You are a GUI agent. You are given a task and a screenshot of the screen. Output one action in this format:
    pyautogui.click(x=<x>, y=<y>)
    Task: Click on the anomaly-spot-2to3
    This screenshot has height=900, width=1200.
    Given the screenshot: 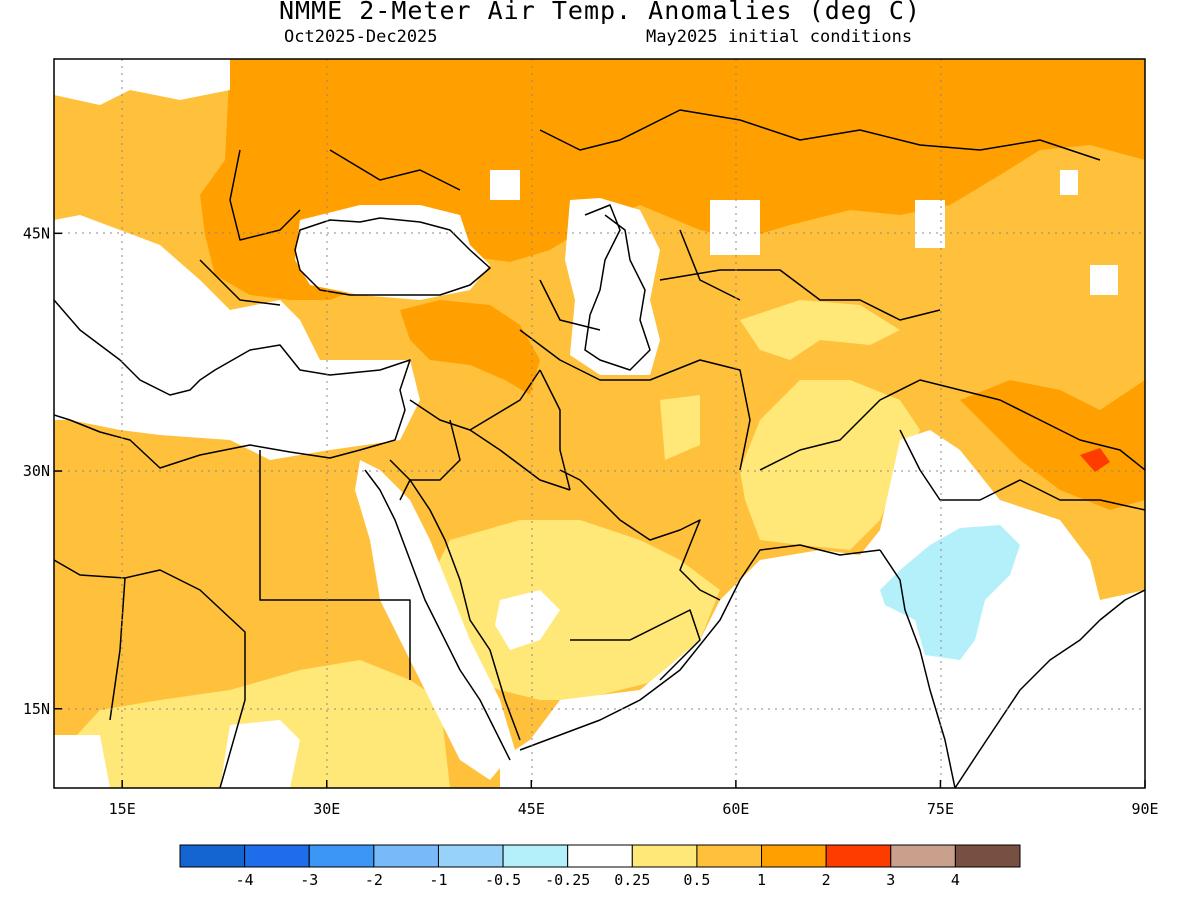 What is the action you would take?
    pyautogui.click(x=1095, y=460)
    